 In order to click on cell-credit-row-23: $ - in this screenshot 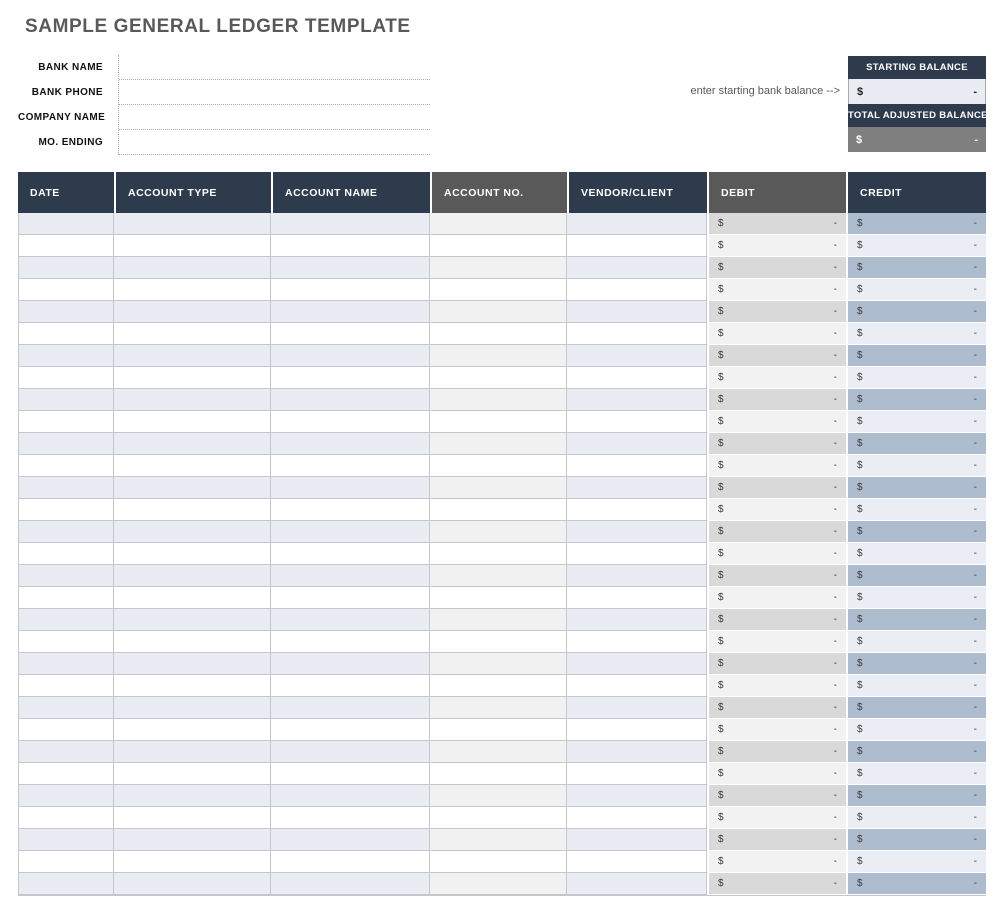, I will do `click(916, 708)`.